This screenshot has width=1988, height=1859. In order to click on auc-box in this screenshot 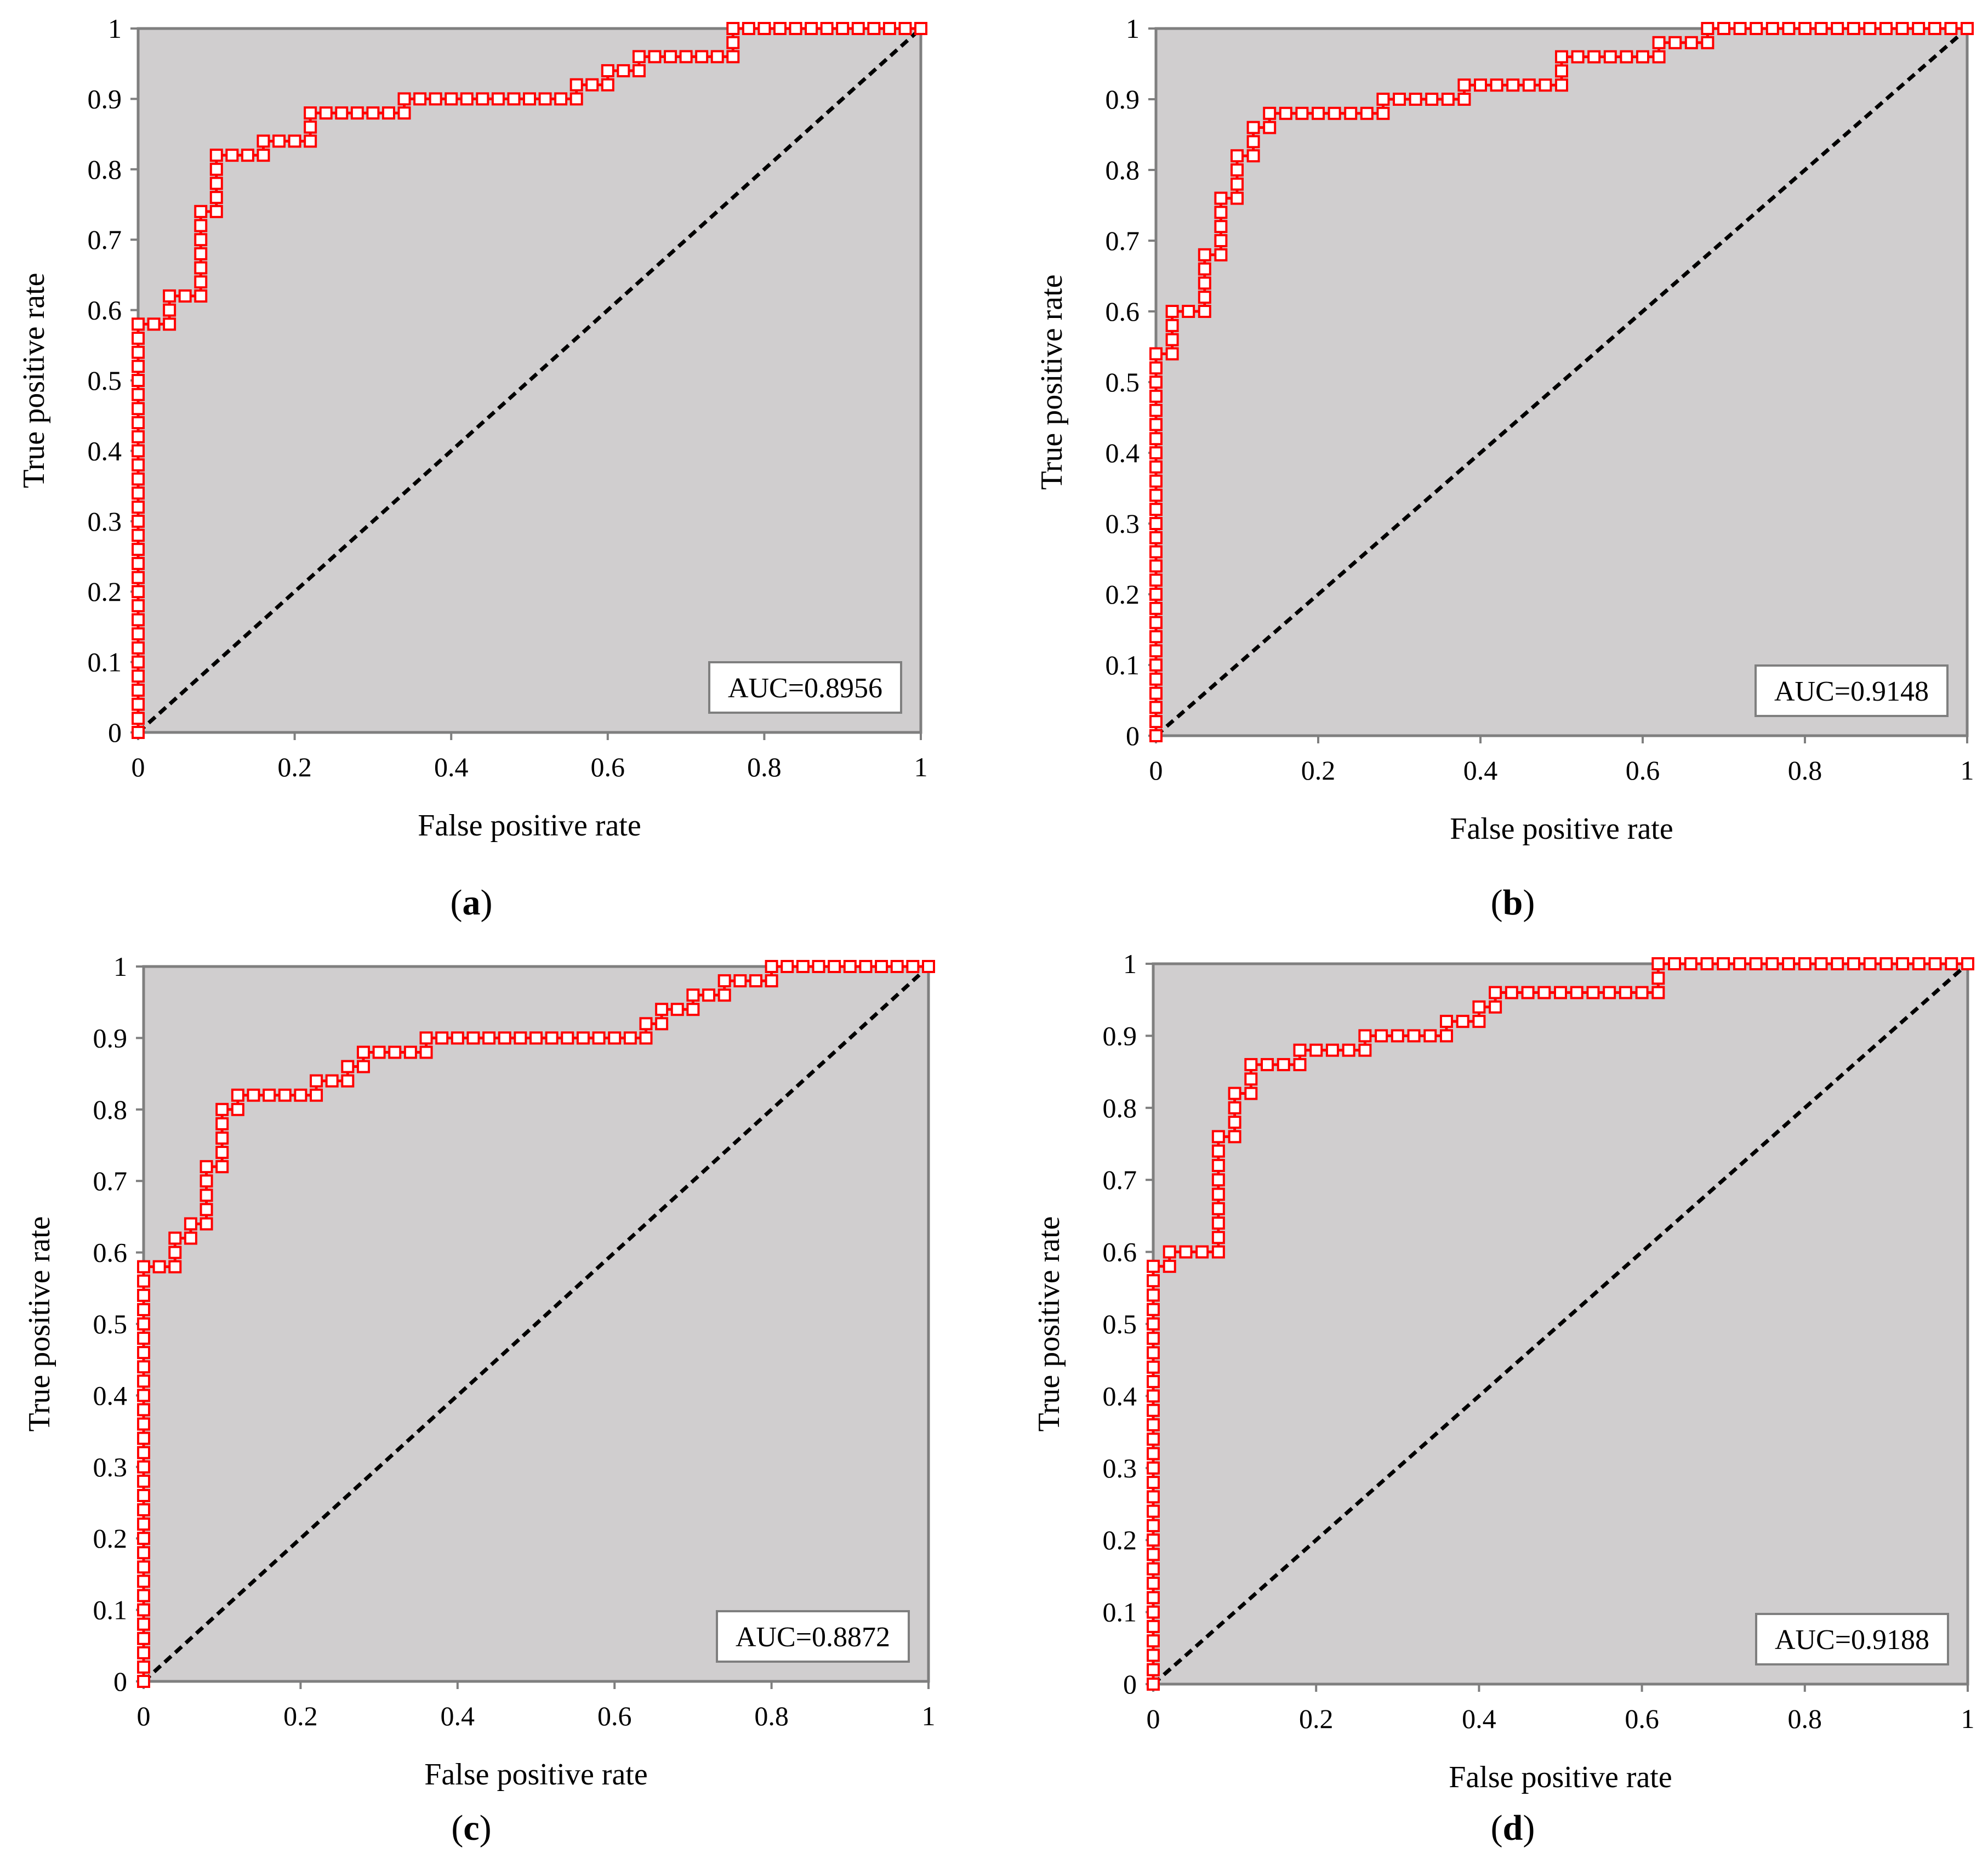, I will do `click(1852, 690)`.